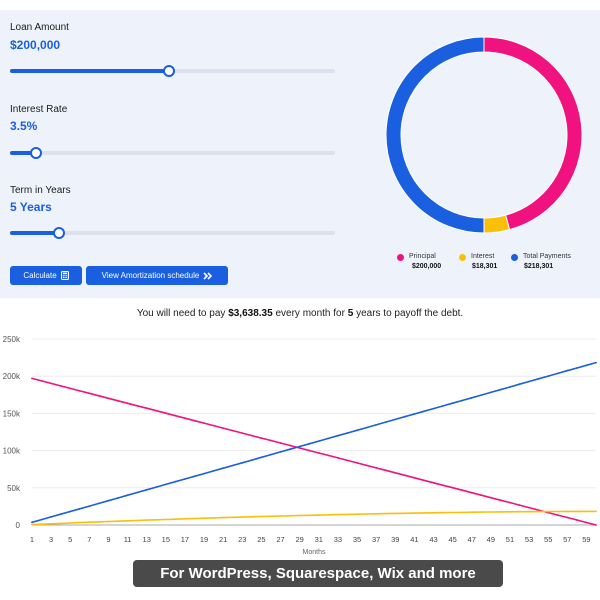 The image size is (600, 600). What do you see at coordinates (34, 233) in the screenshot?
I see `term-years-slider-fill` at bounding box center [34, 233].